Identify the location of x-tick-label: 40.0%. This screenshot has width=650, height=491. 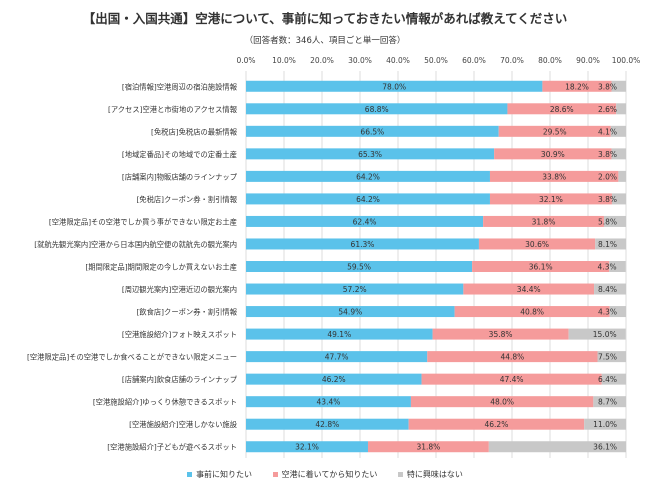
(398, 60).